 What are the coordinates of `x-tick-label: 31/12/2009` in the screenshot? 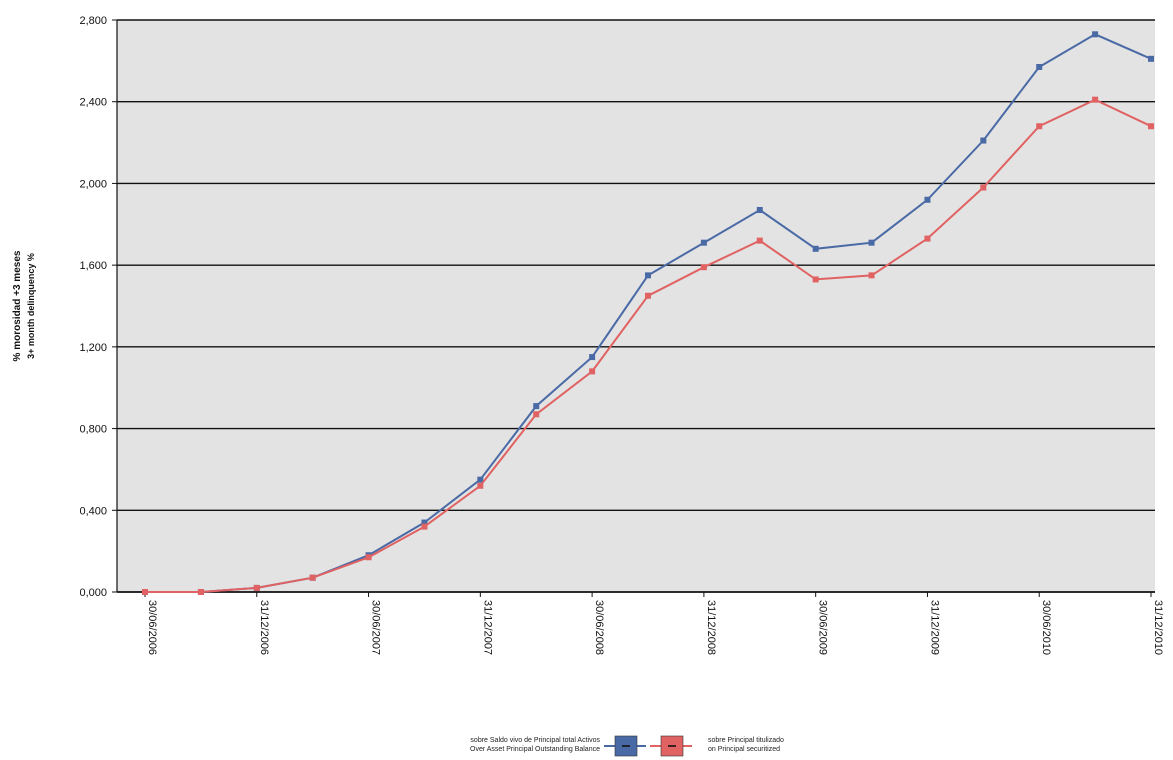 It's located at (934, 627).